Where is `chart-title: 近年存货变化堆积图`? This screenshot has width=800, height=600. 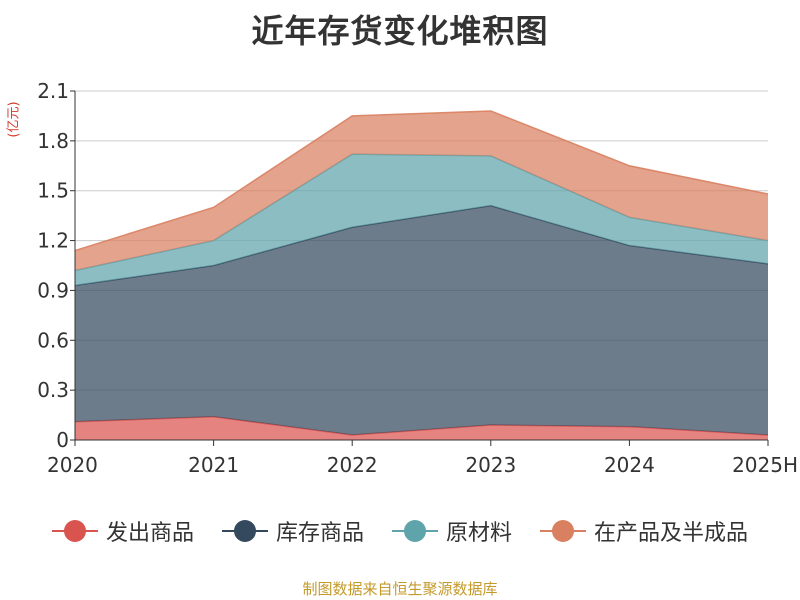 chart-title: 近年存货变化堆积图 is located at coordinates (400, 31).